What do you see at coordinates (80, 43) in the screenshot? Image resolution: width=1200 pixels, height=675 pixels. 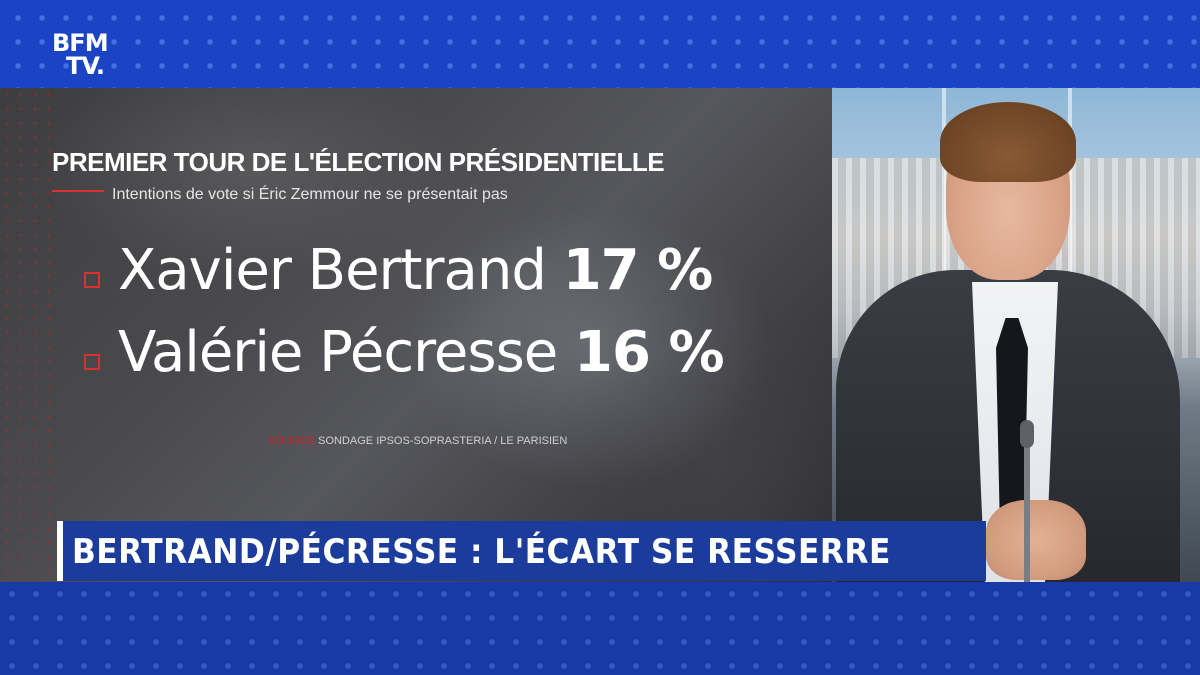 I see `logo-line-1: BFM` at bounding box center [80, 43].